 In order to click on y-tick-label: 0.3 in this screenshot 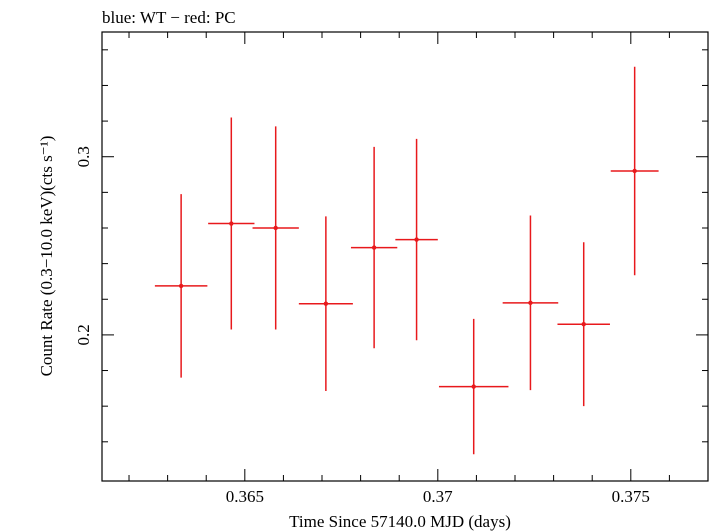, I will do `click(83, 156)`.